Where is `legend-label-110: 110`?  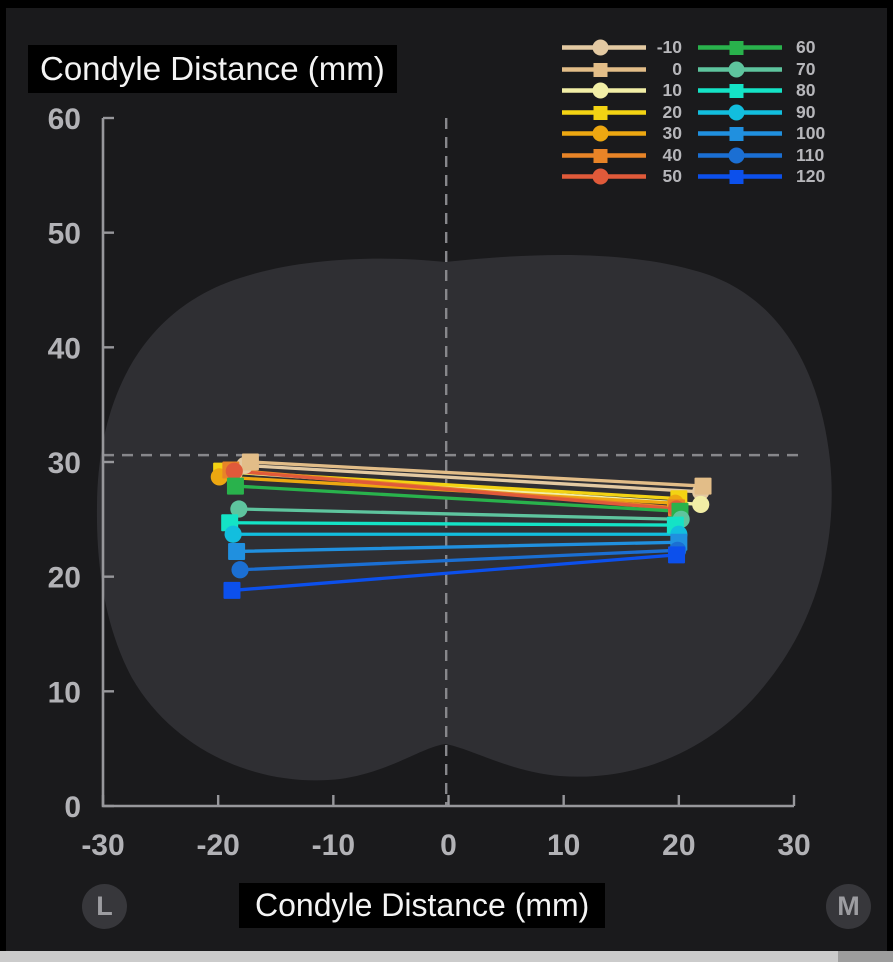
legend-label-110: 110 is located at coordinates (810, 154).